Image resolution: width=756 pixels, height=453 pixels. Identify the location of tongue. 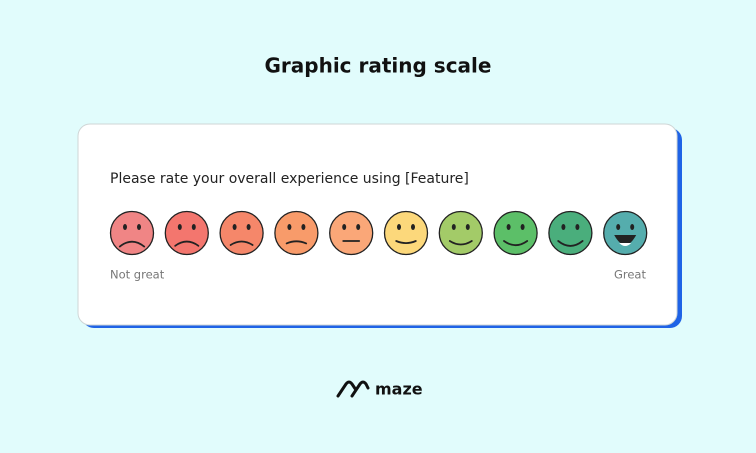
(625, 244).